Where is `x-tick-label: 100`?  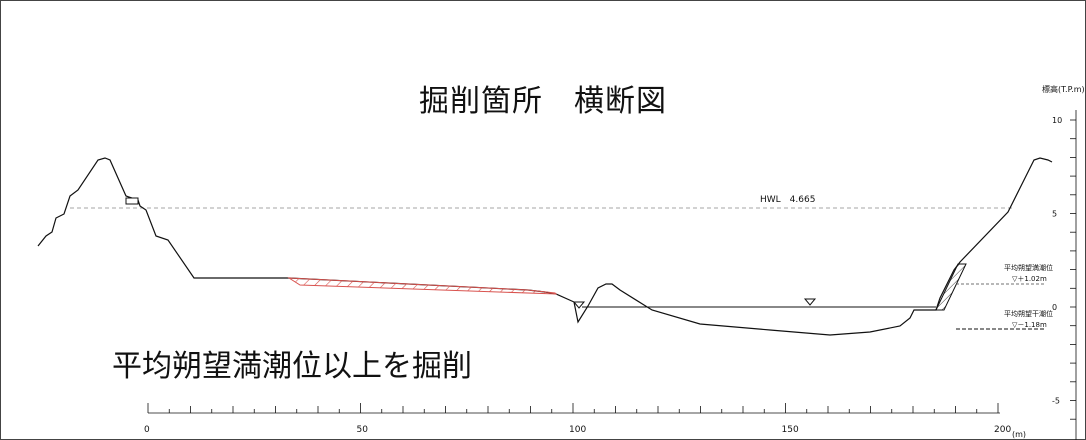
x-tick-label: 100 is located at coordinates (577, 430).